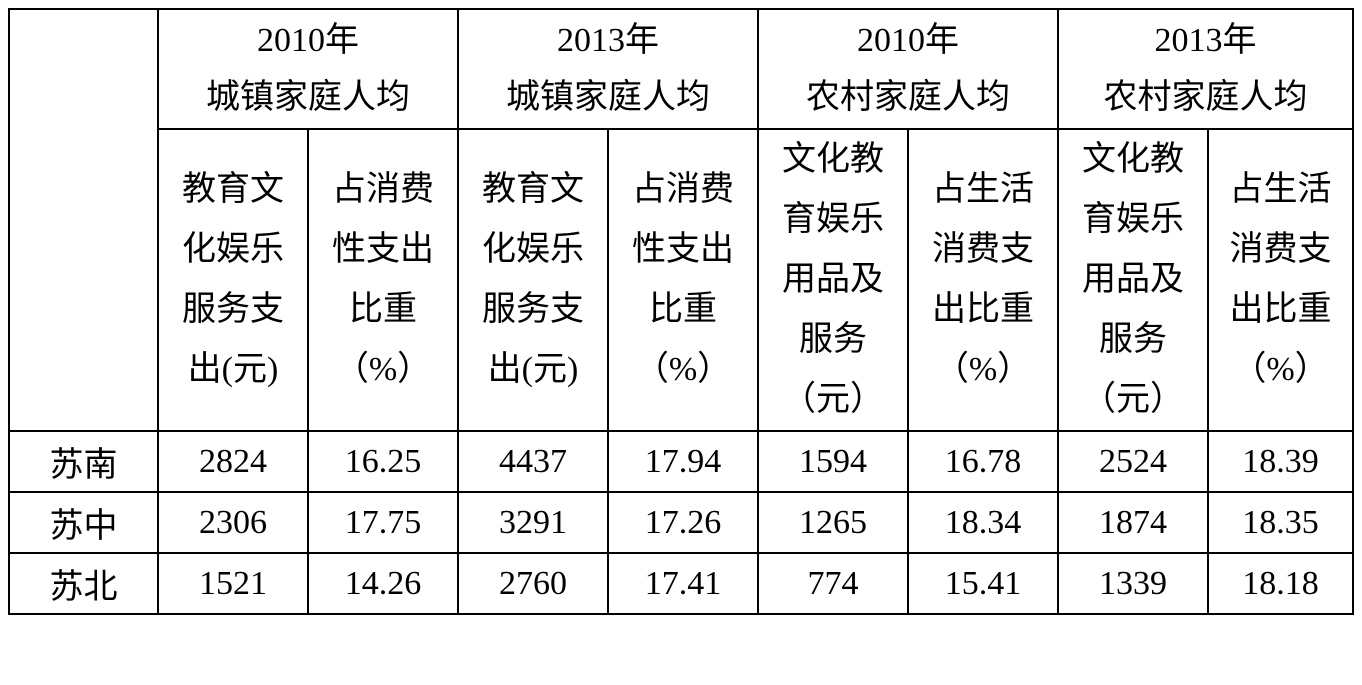  Describe the element at coordinates (233, 522) in the screenshot. I see `value-cell: 2306` at that location.